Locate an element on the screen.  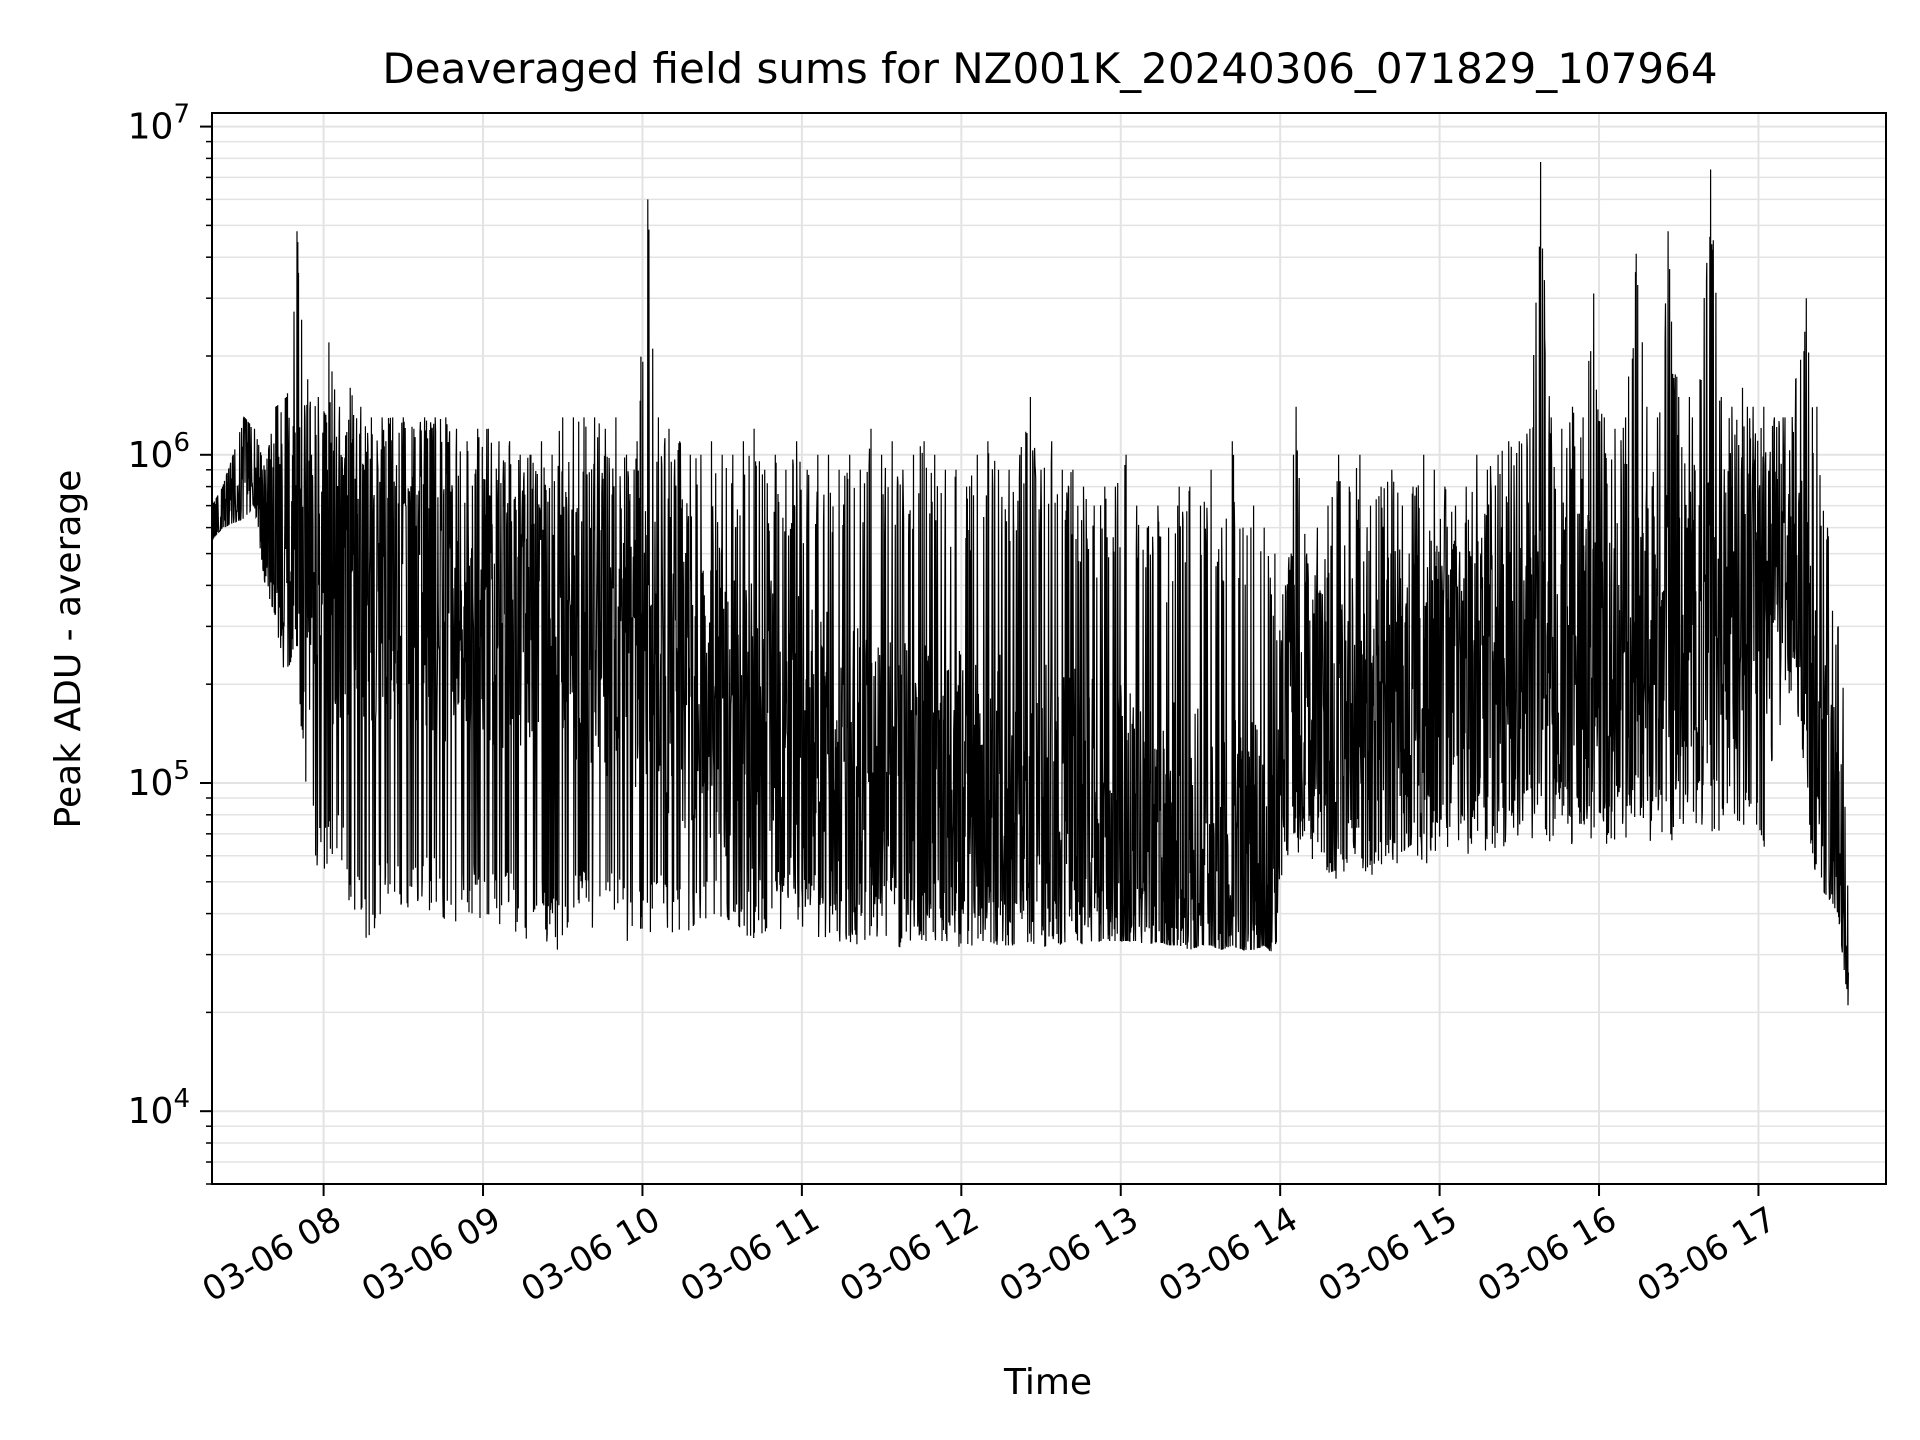
x-axis-label: Time is located at coordinates (1047, 1382).